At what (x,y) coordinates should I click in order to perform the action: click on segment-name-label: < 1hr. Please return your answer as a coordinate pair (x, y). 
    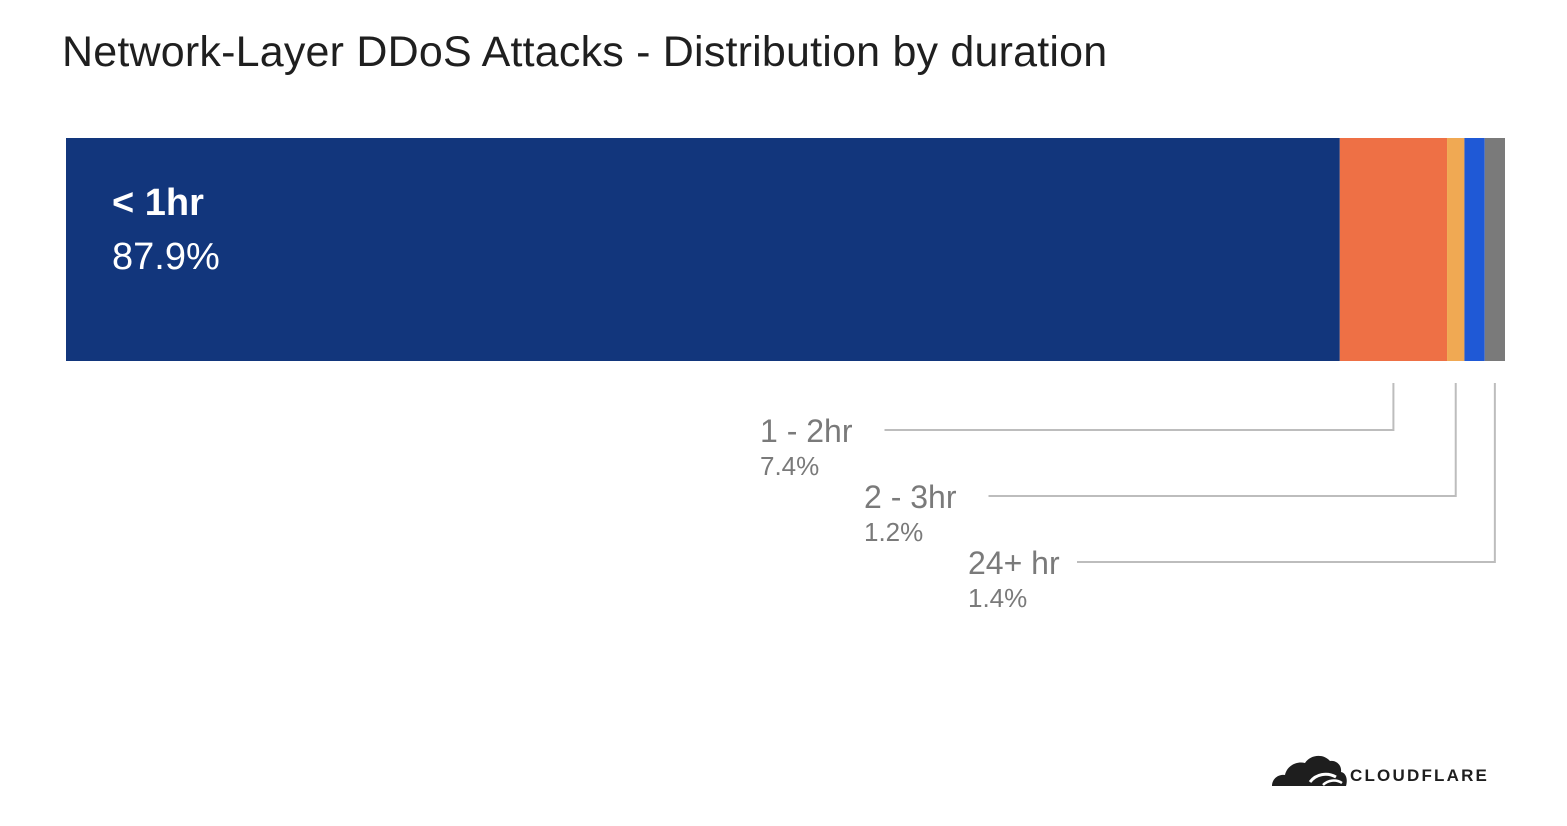
    Looking at the image, I should click on (158, 203).